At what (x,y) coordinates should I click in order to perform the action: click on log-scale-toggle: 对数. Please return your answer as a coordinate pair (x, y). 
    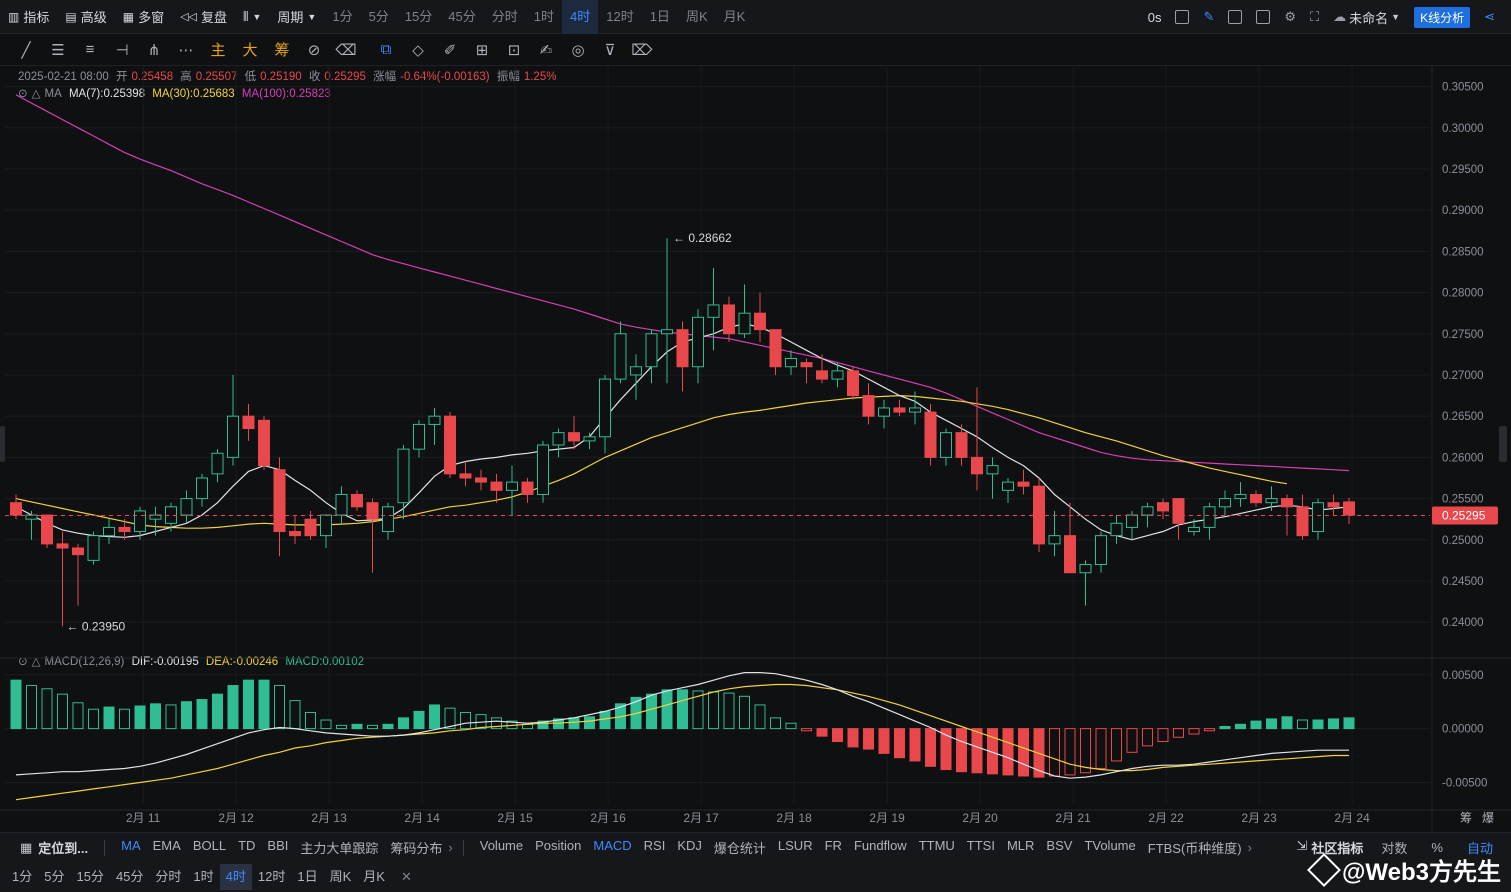
    Looking at the image, I should click on (1394, 848).